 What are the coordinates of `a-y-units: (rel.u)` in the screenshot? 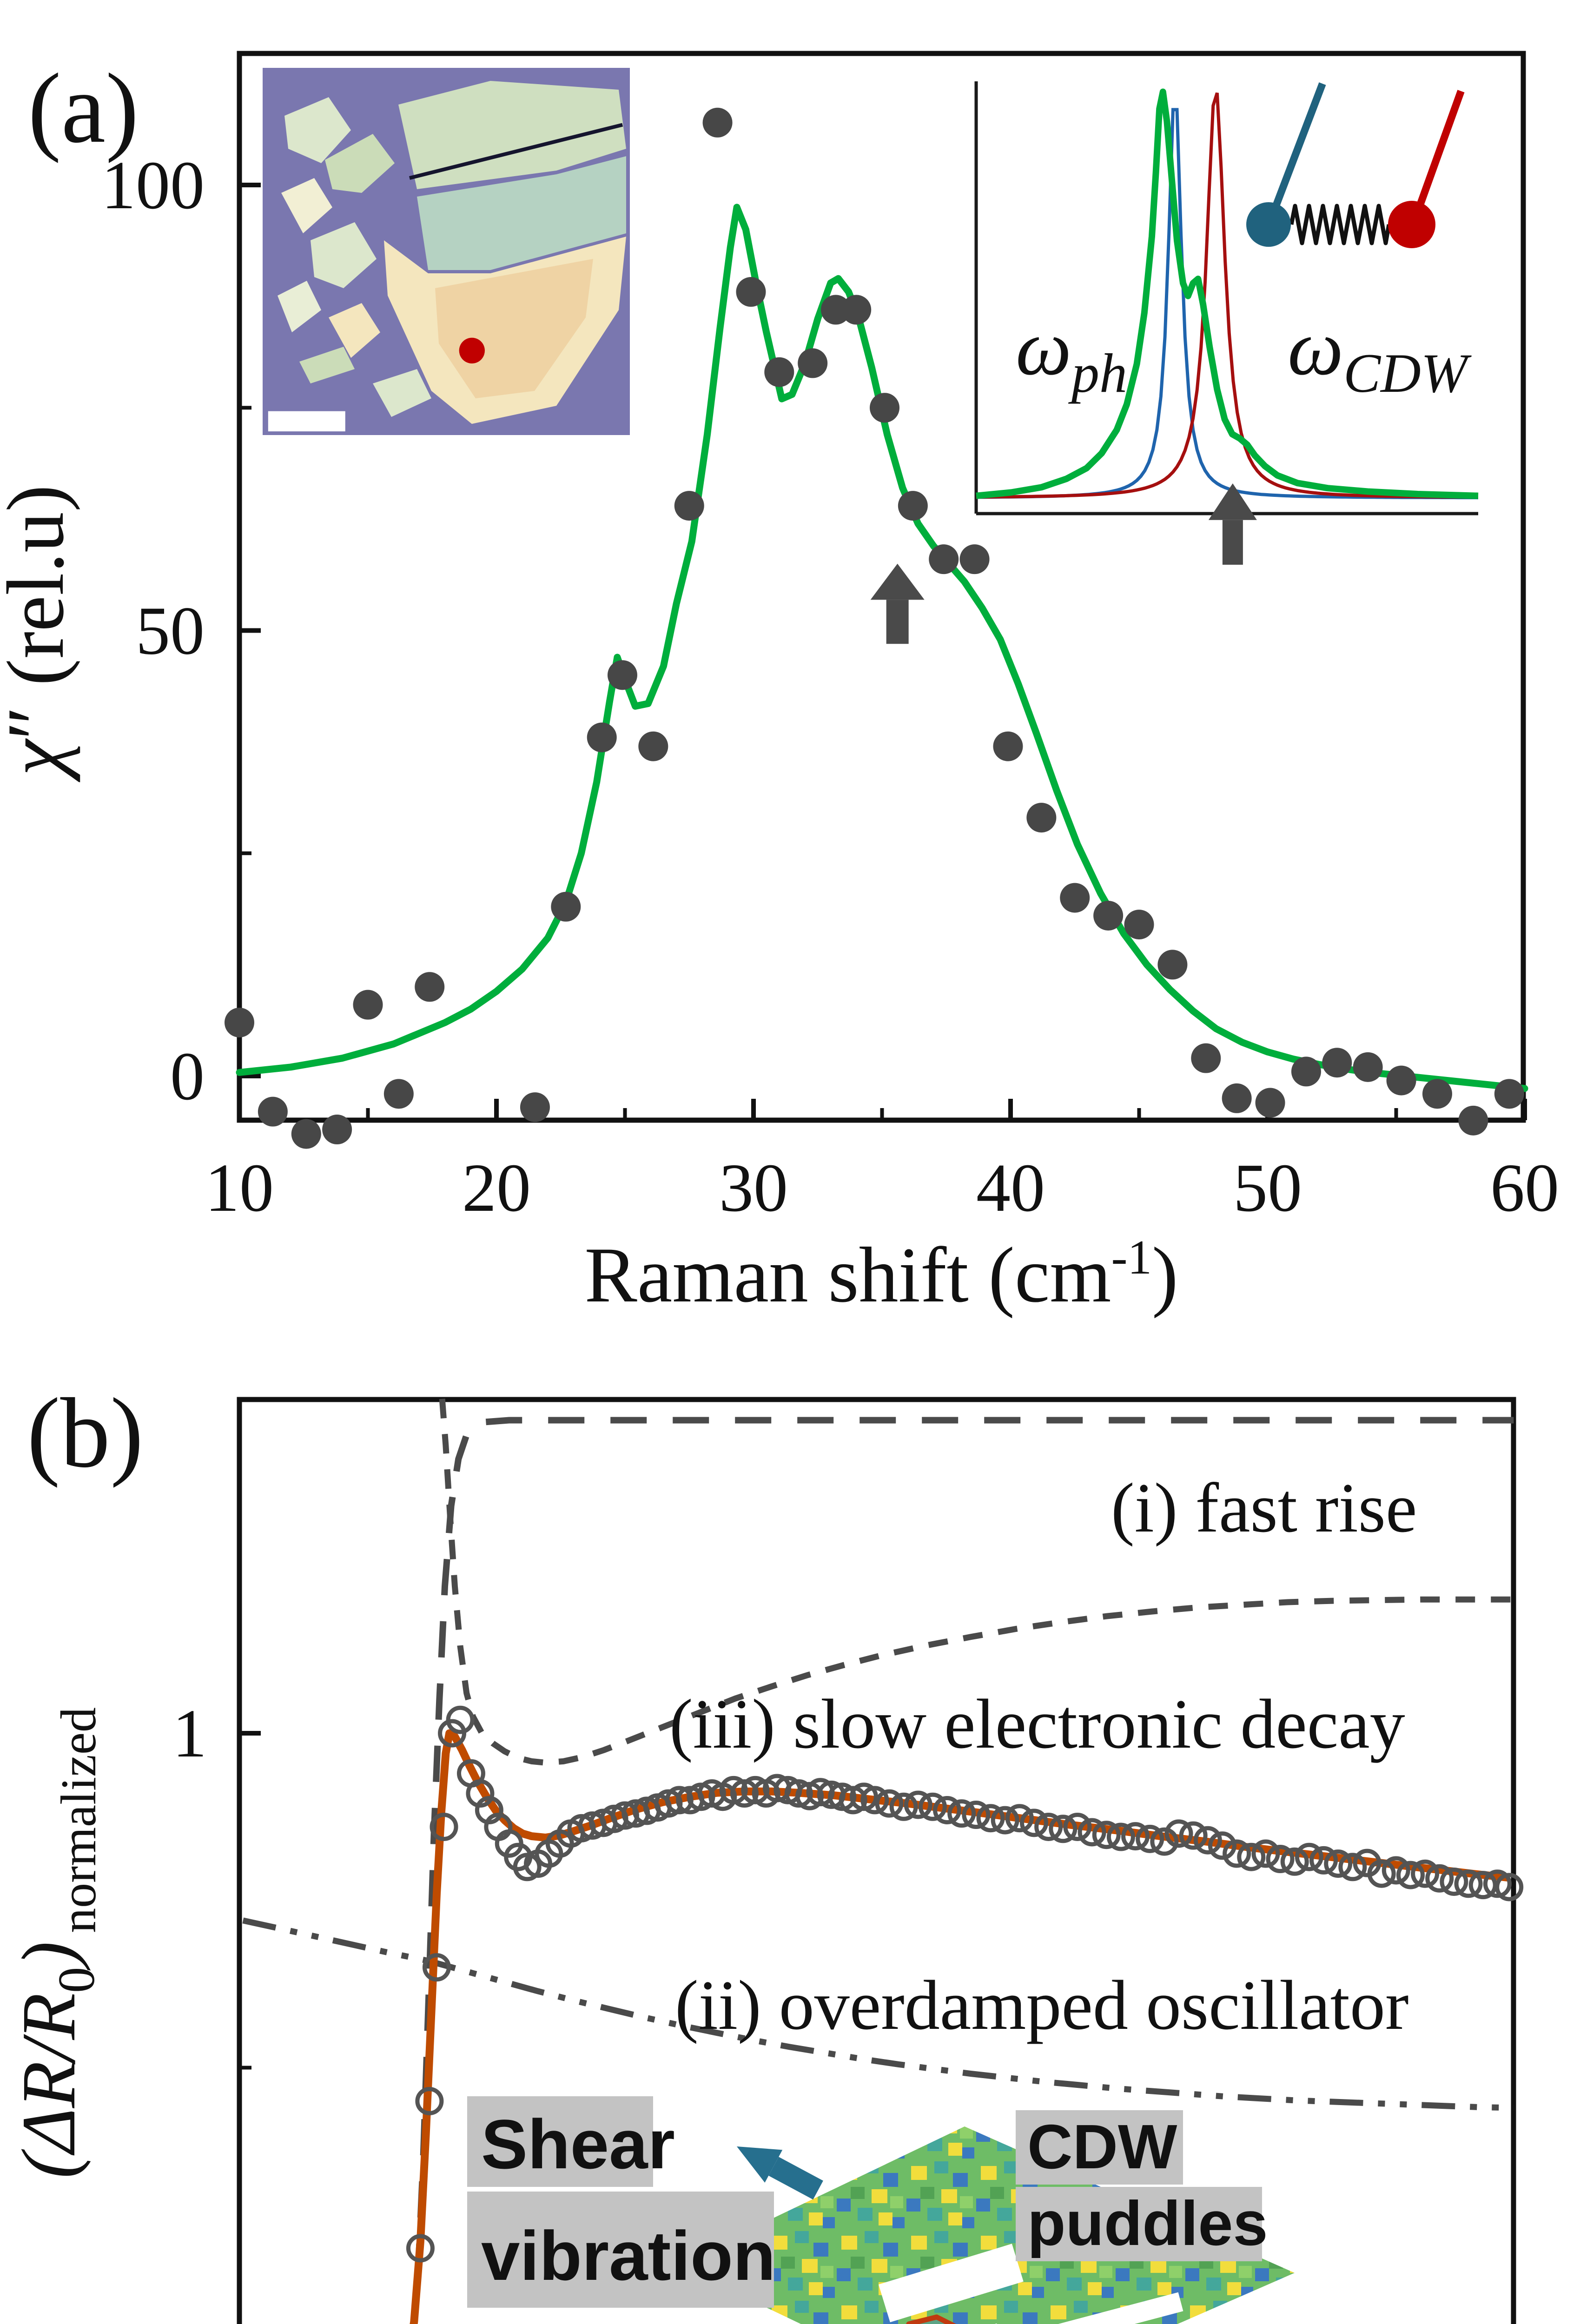 It's located at (40, 595).